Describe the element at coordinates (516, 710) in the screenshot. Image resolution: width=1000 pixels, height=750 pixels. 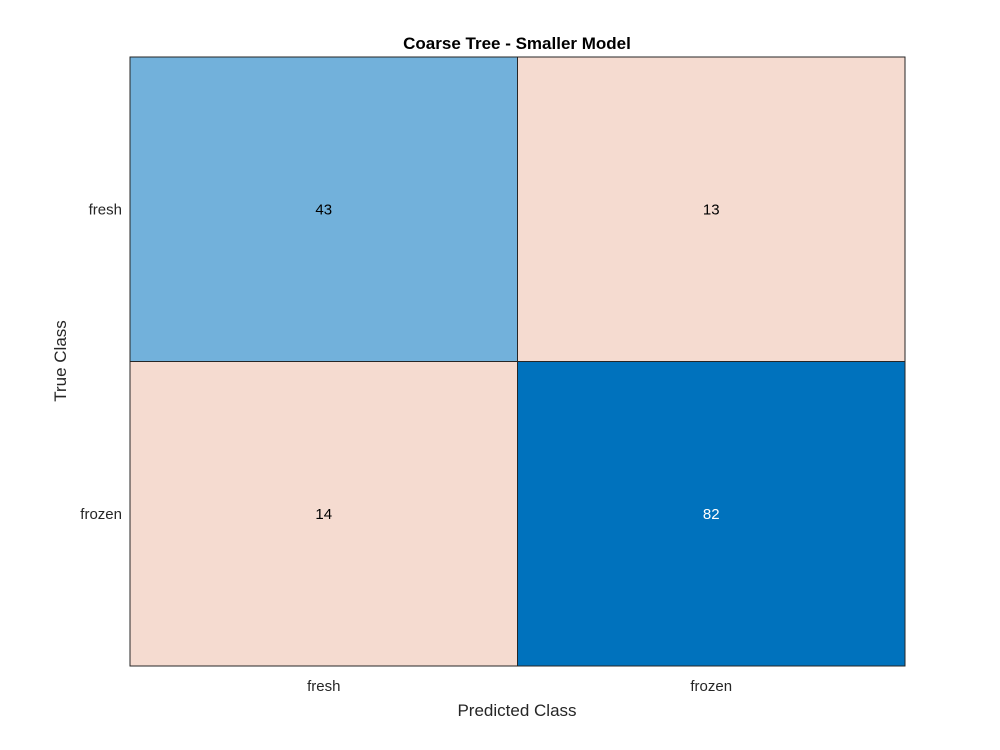
I see `x-axis-label: Predicted Class` at that location.